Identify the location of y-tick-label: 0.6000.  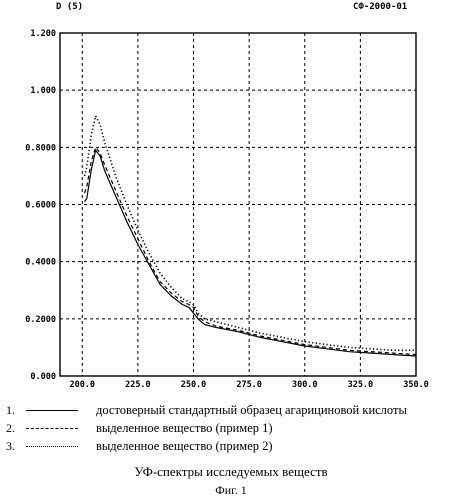
(40, 206).